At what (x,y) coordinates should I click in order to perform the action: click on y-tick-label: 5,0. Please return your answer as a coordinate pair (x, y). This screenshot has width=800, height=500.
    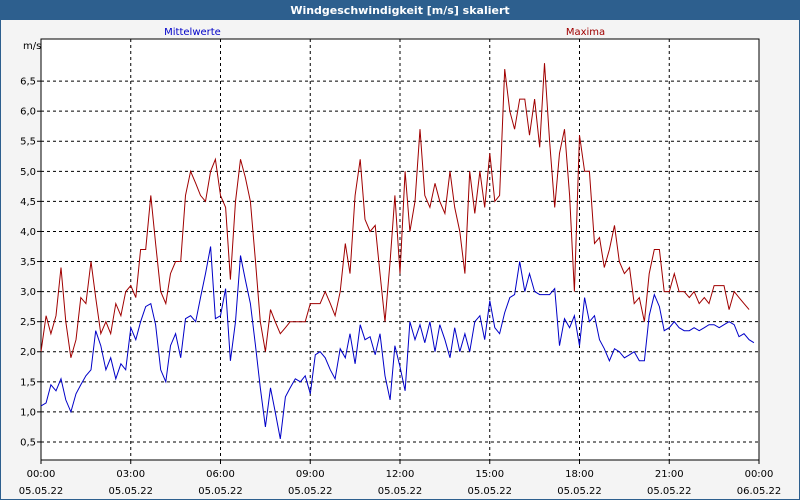
    Looking at the image, I should click on (28, 172).